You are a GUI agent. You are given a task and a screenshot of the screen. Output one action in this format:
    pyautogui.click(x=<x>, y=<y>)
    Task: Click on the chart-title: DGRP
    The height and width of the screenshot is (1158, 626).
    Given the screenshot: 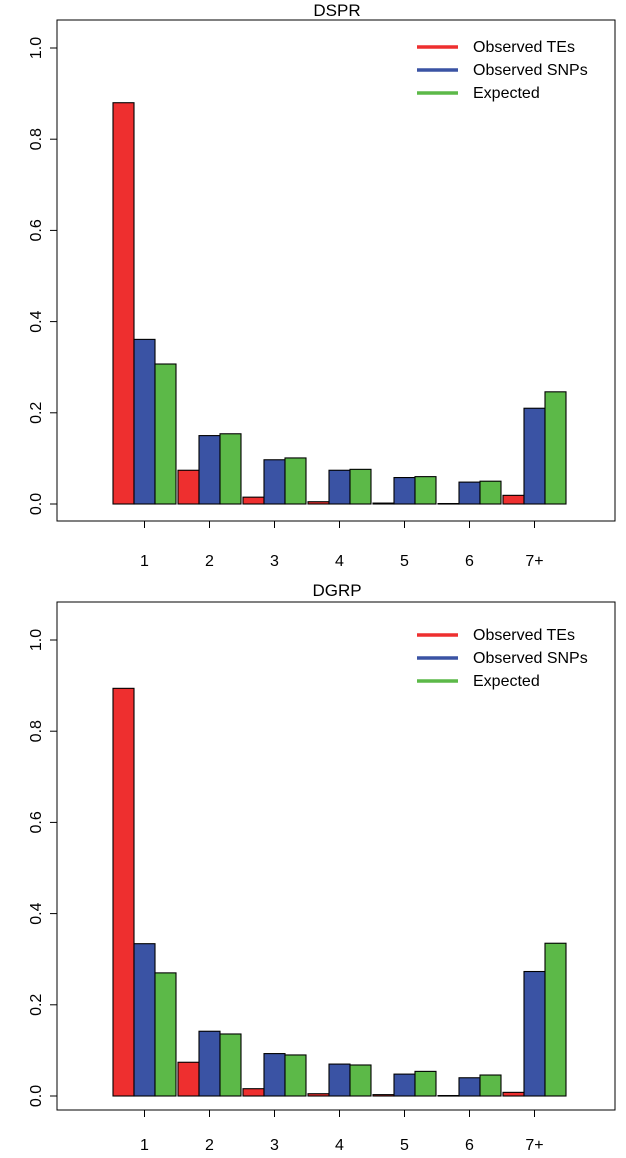 What is the action you would take?
    pyautogui.click(x=336, y=590)
    